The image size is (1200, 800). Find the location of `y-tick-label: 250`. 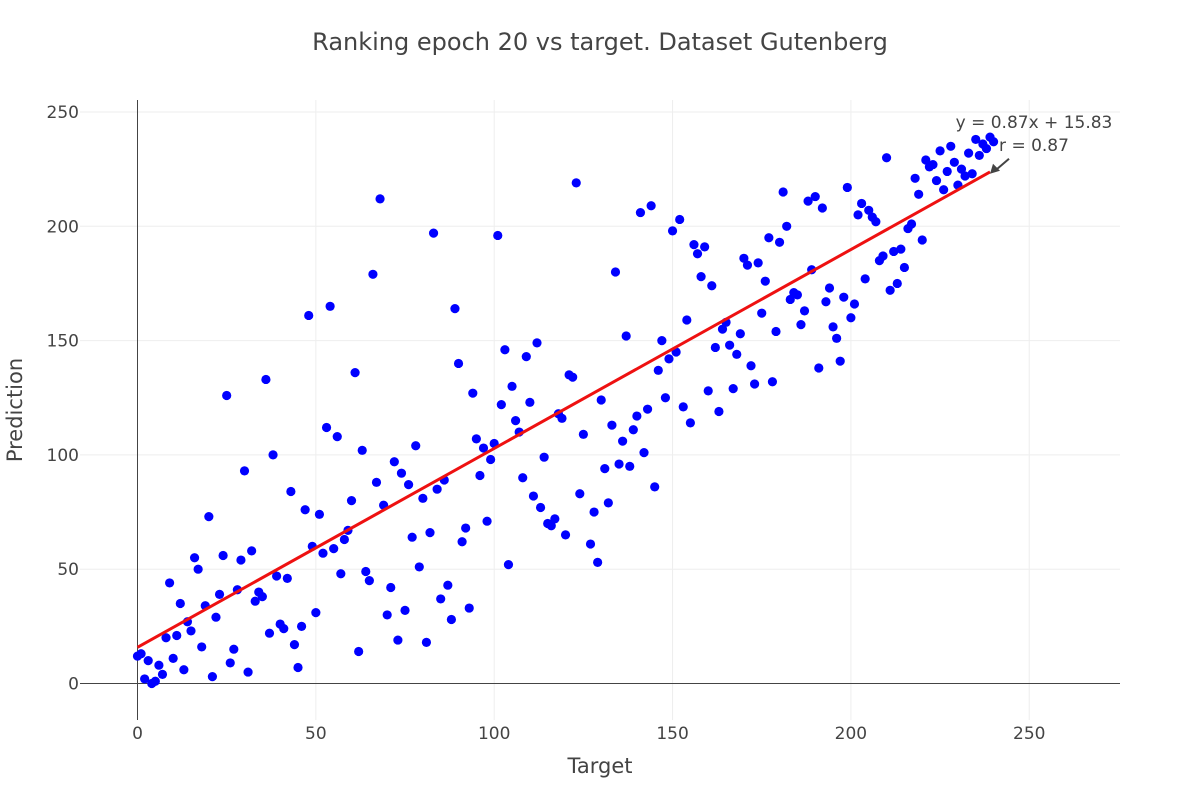

y-tick-label: 250 is located at coordinates (63, 113).